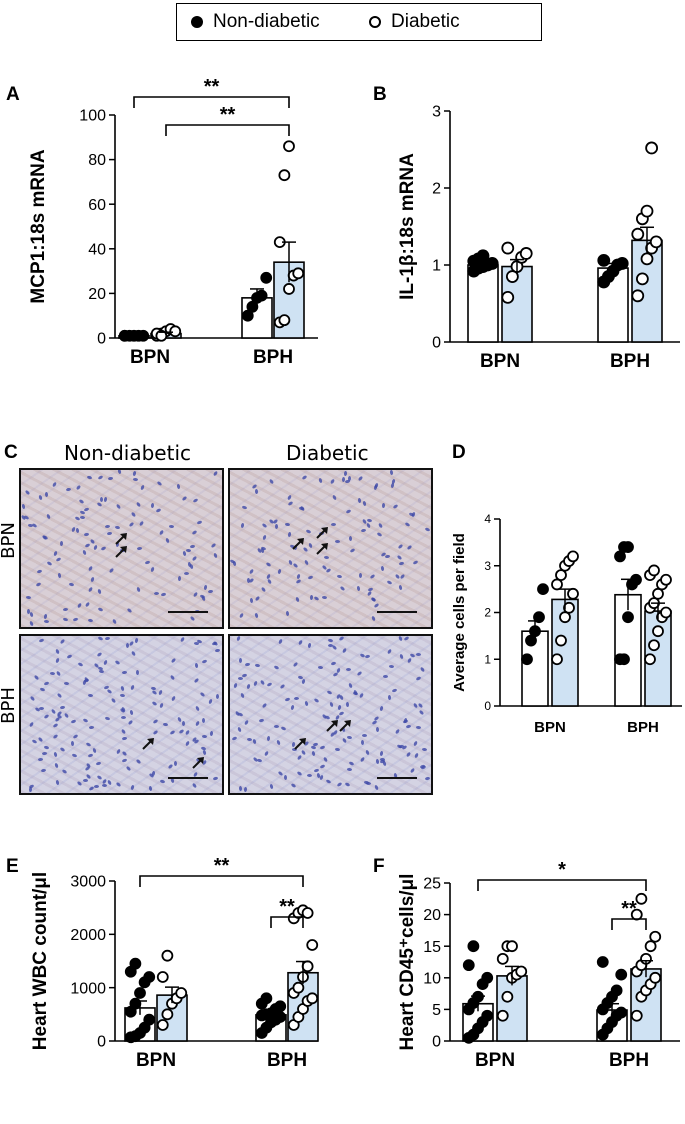 This screenshot has height=1124, width=685. What do you see at coordinates (13, 94) in the screenshot?
I see `panel-letter-a: A` at bounding box center [13, 94].